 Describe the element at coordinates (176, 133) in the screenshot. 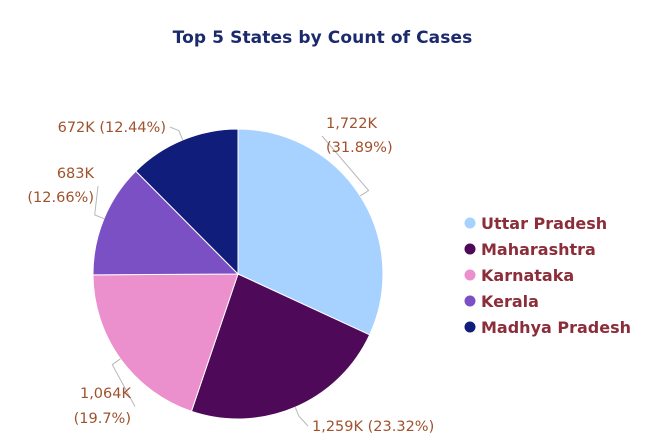

I see `leader-line-madhya-pradesh` at that location.